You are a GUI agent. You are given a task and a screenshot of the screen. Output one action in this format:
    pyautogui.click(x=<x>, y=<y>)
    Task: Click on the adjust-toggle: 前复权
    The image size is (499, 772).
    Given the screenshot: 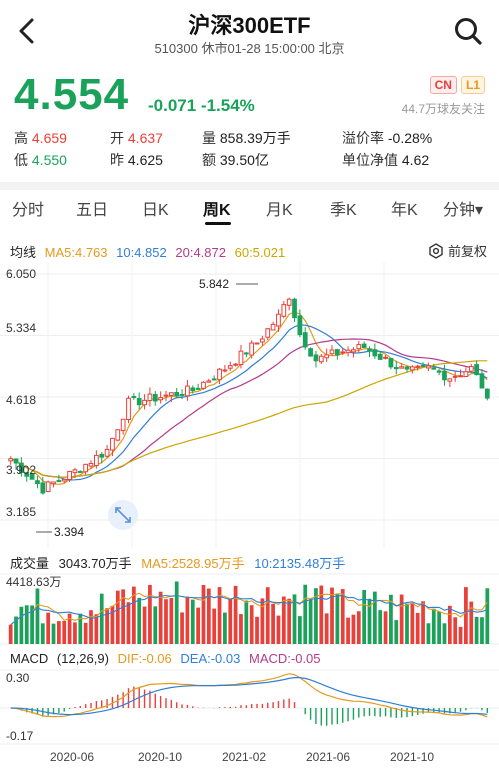 What is the action you would take?
    pyautogui.click(x=457, y=250)
    